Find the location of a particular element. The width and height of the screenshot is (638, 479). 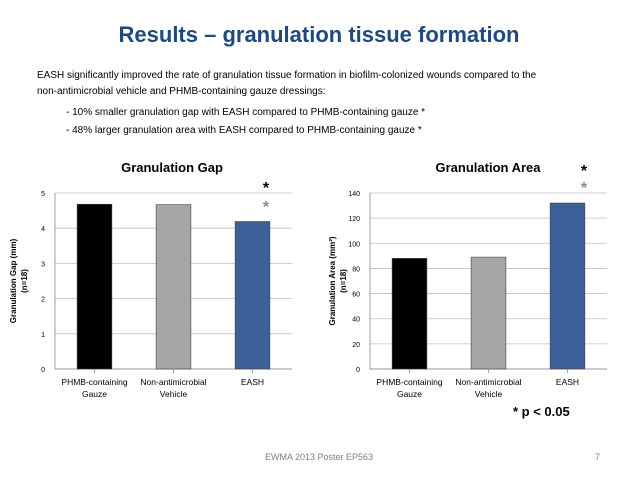

footer-text: EWMA 2013 Poster EP563 is located at coordinates (319, 457).